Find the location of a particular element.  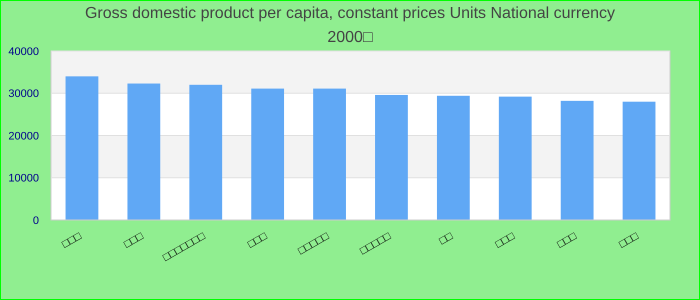

y-tick-label: 10000 is located at coordinates (23, 178).